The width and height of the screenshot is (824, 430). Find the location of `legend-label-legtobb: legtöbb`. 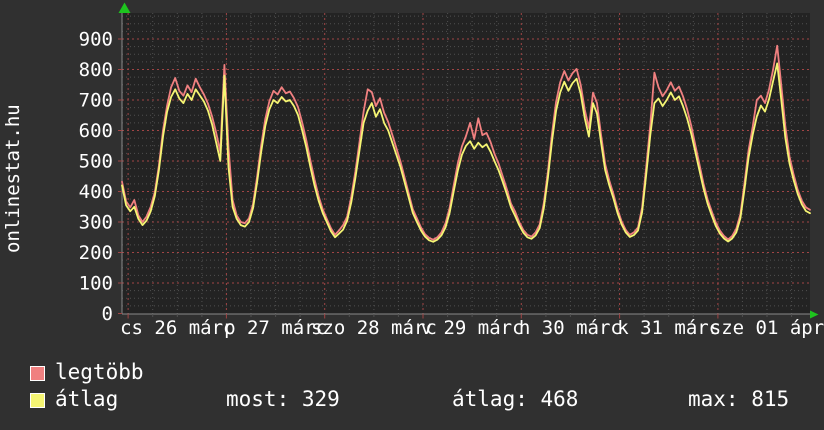

legend-label-legtobb: legtöbb is located at coordinates (99, 372).